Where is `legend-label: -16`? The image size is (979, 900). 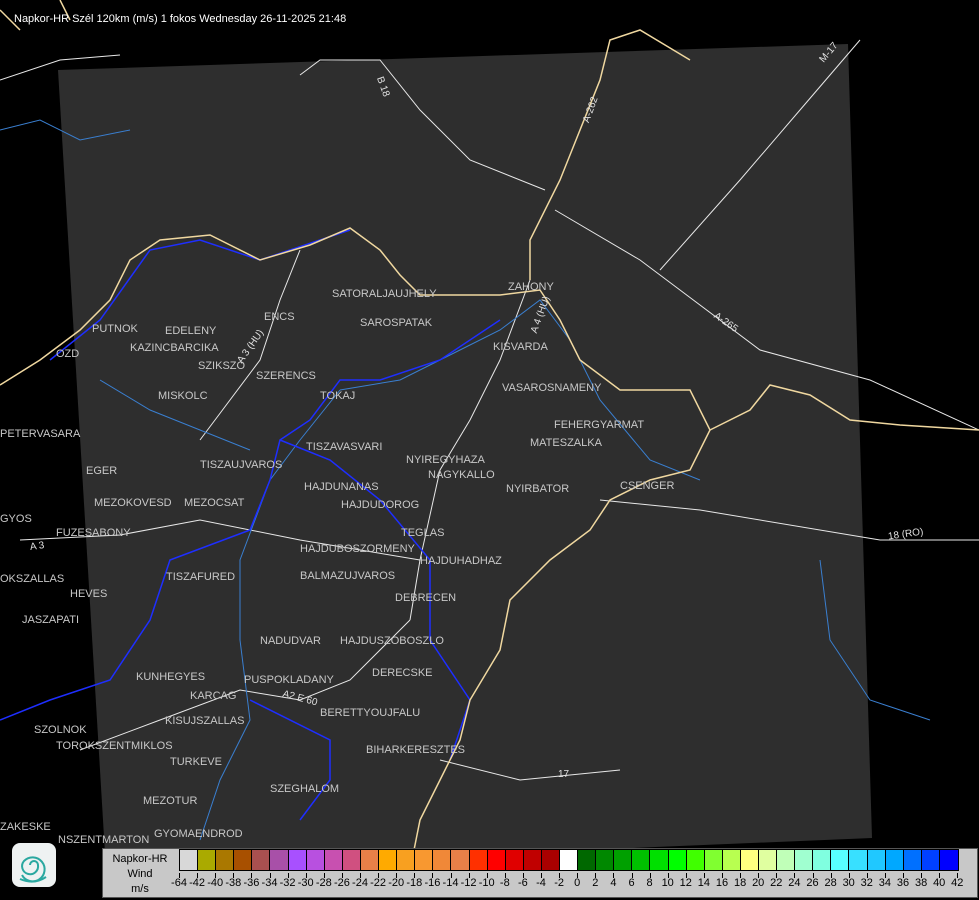 legend-label: -16 is located at coordinates (432, 883).